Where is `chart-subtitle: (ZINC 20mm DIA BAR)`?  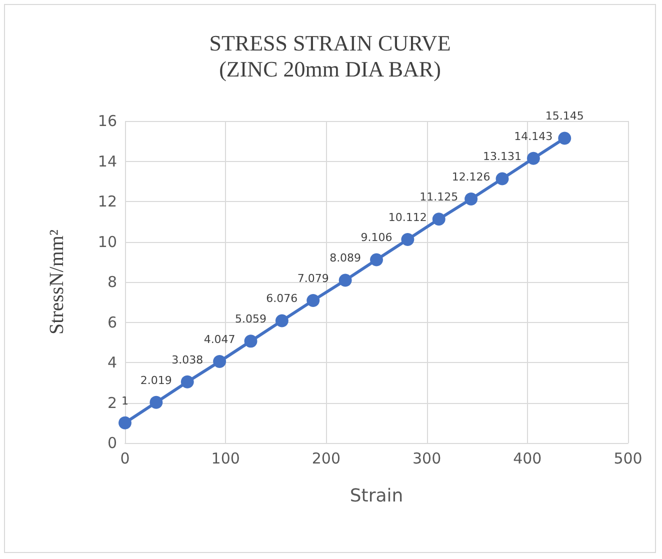 chart-subtitle: (ZINC 20mm DIA BAR) is located at coordinates (330, 69).